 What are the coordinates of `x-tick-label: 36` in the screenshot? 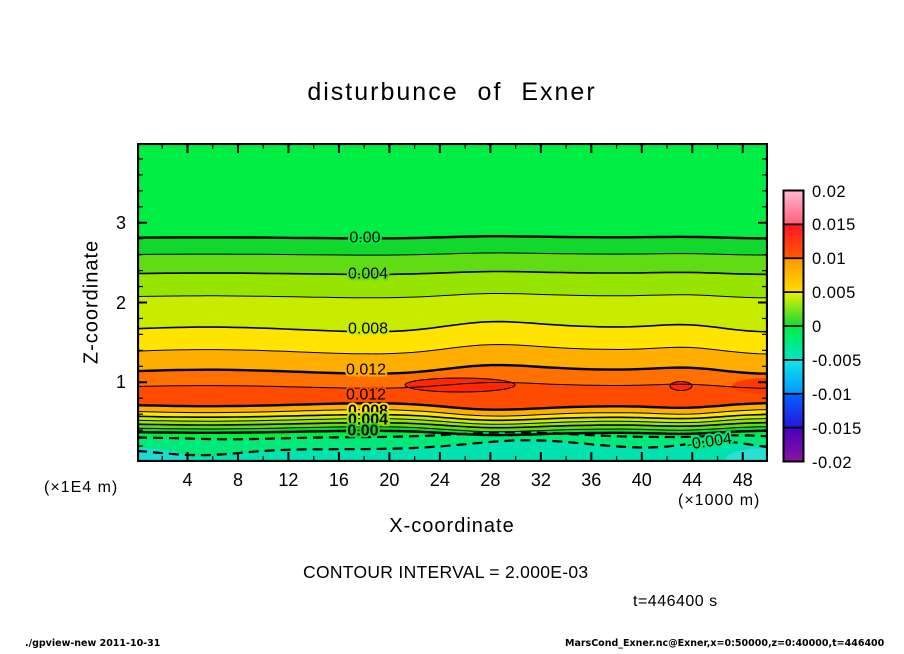 It's located at (591, 480).